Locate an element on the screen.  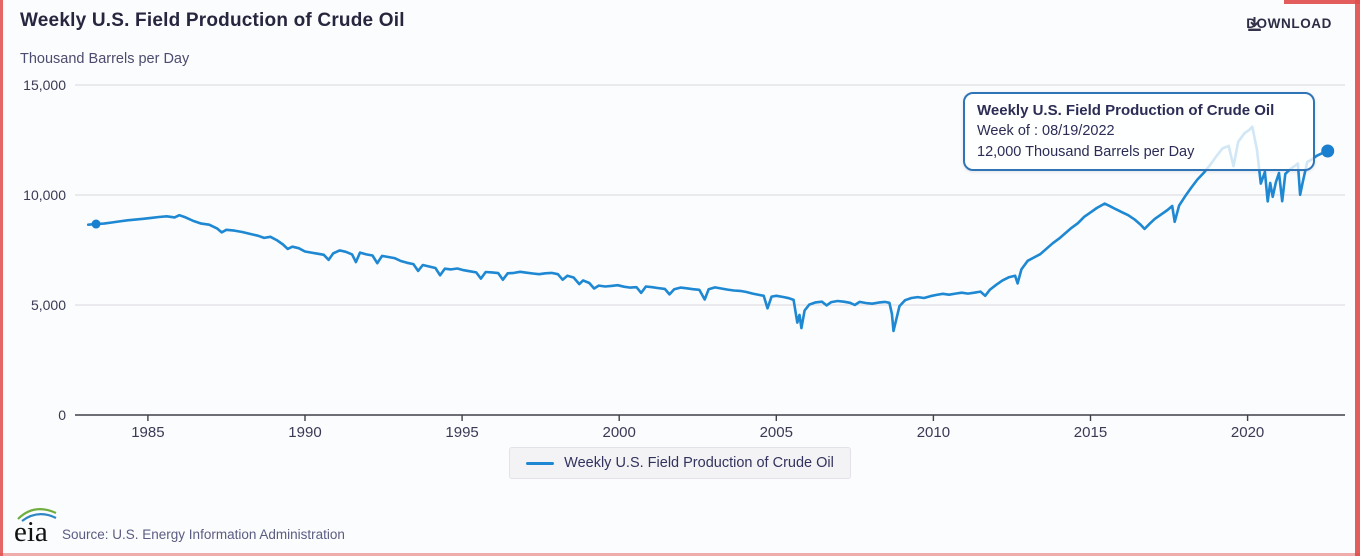
download-button: DOWNLOAD is located at coordinates (1289, 23).